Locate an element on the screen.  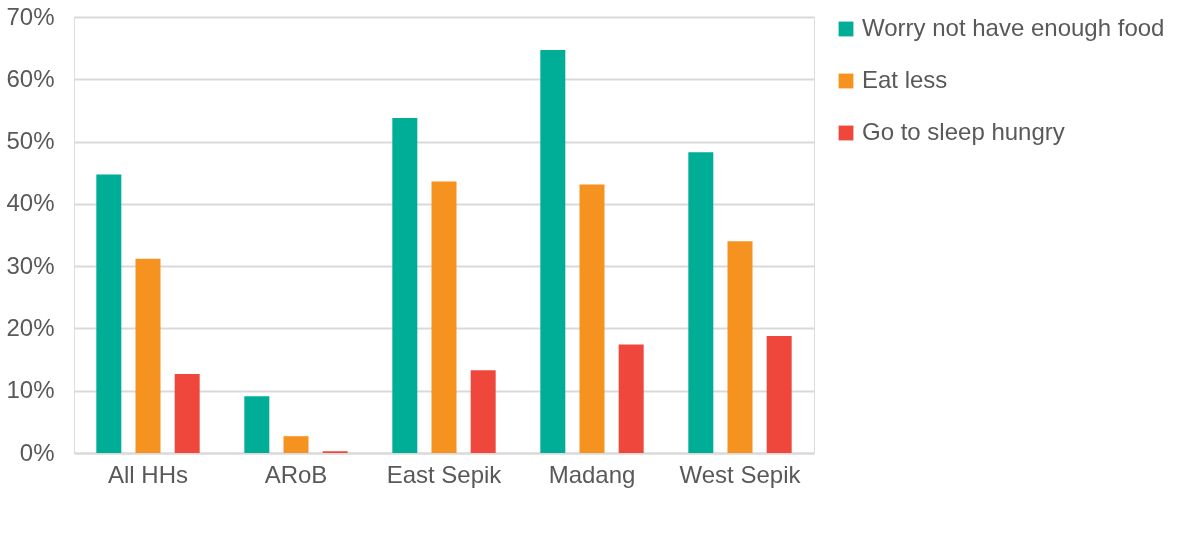
y-tick-label: 0% is located at coordinates (37, 452).